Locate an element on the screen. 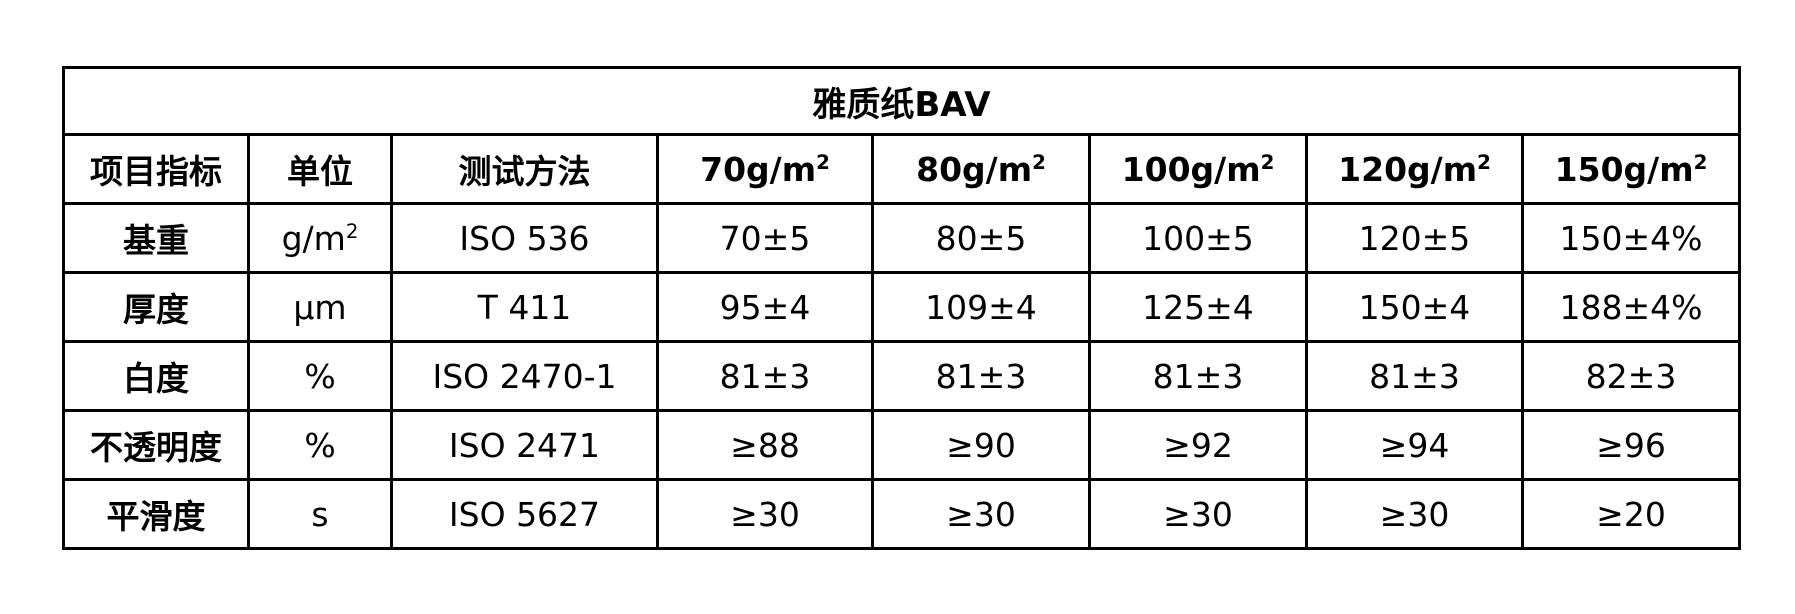  value-cell-text: 95±4 is located at coordinates (765, 307).